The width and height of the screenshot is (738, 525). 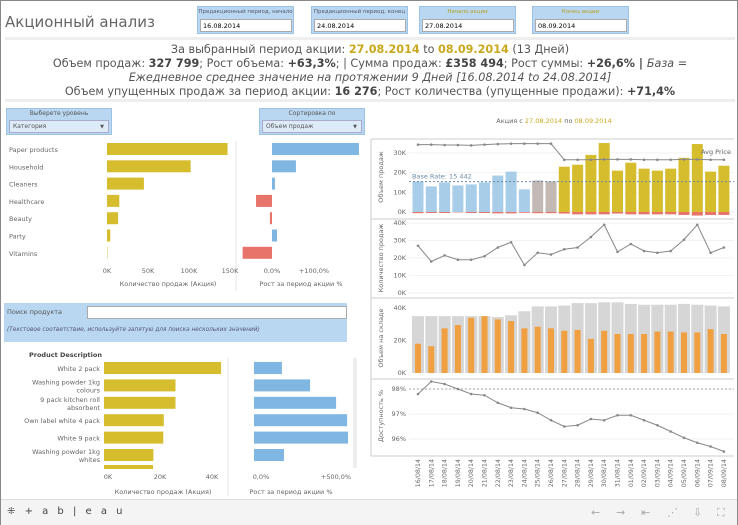 What do you see at coordinates (538, 473) in the screenshot?
I see `date-tick-label: 25/08/14` at bounding box center [538, 473].